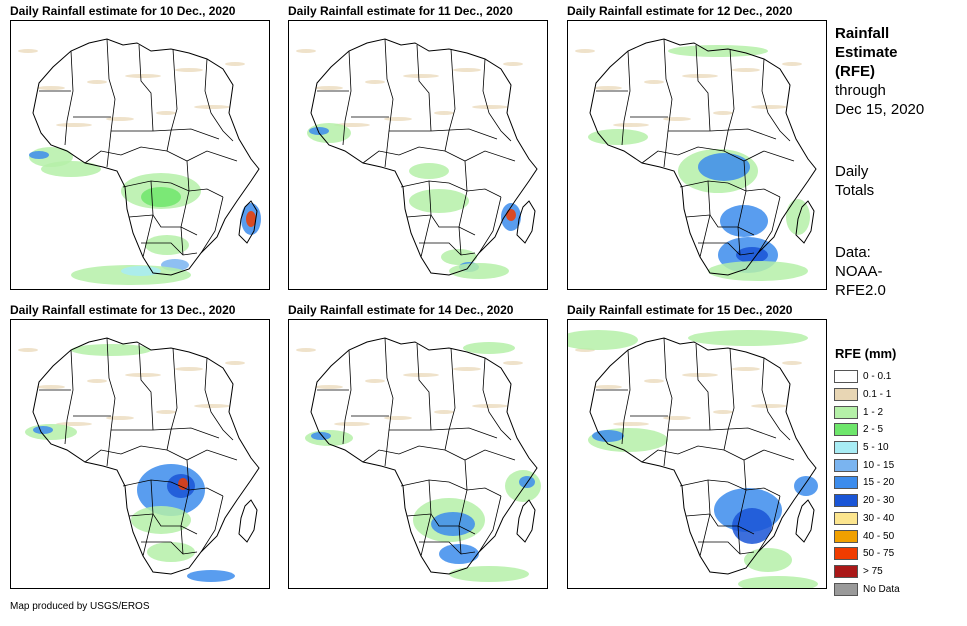 The width and height of the screenshot is (967, 626). I want to click on legend-item: 30 - 40, so click(867, 519).